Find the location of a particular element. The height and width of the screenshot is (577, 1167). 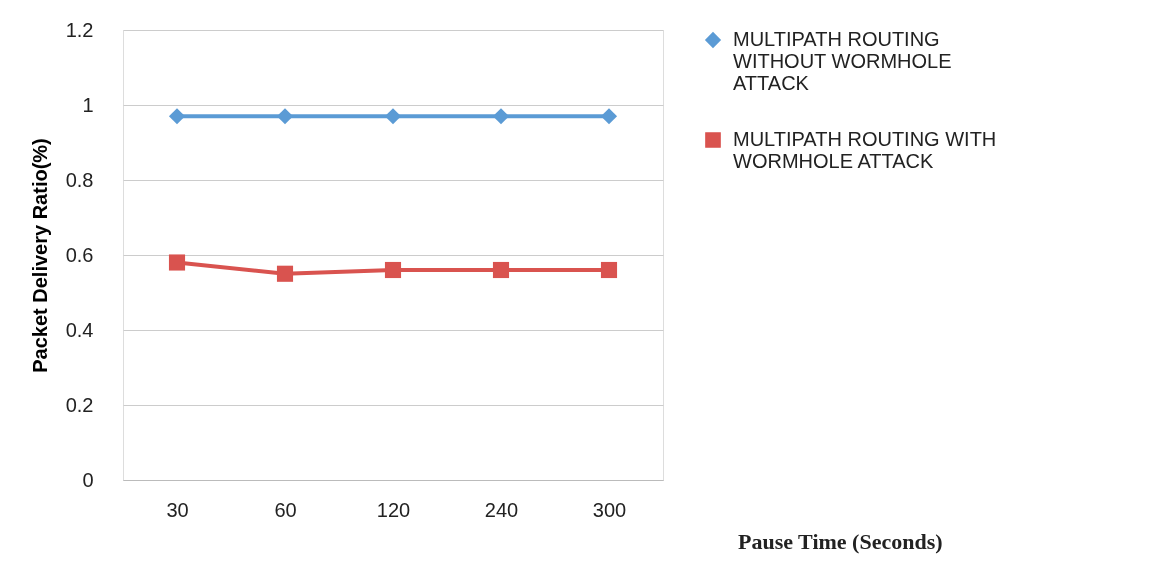

y-tick-label: 1.2 is located at coordinates (79, 29).